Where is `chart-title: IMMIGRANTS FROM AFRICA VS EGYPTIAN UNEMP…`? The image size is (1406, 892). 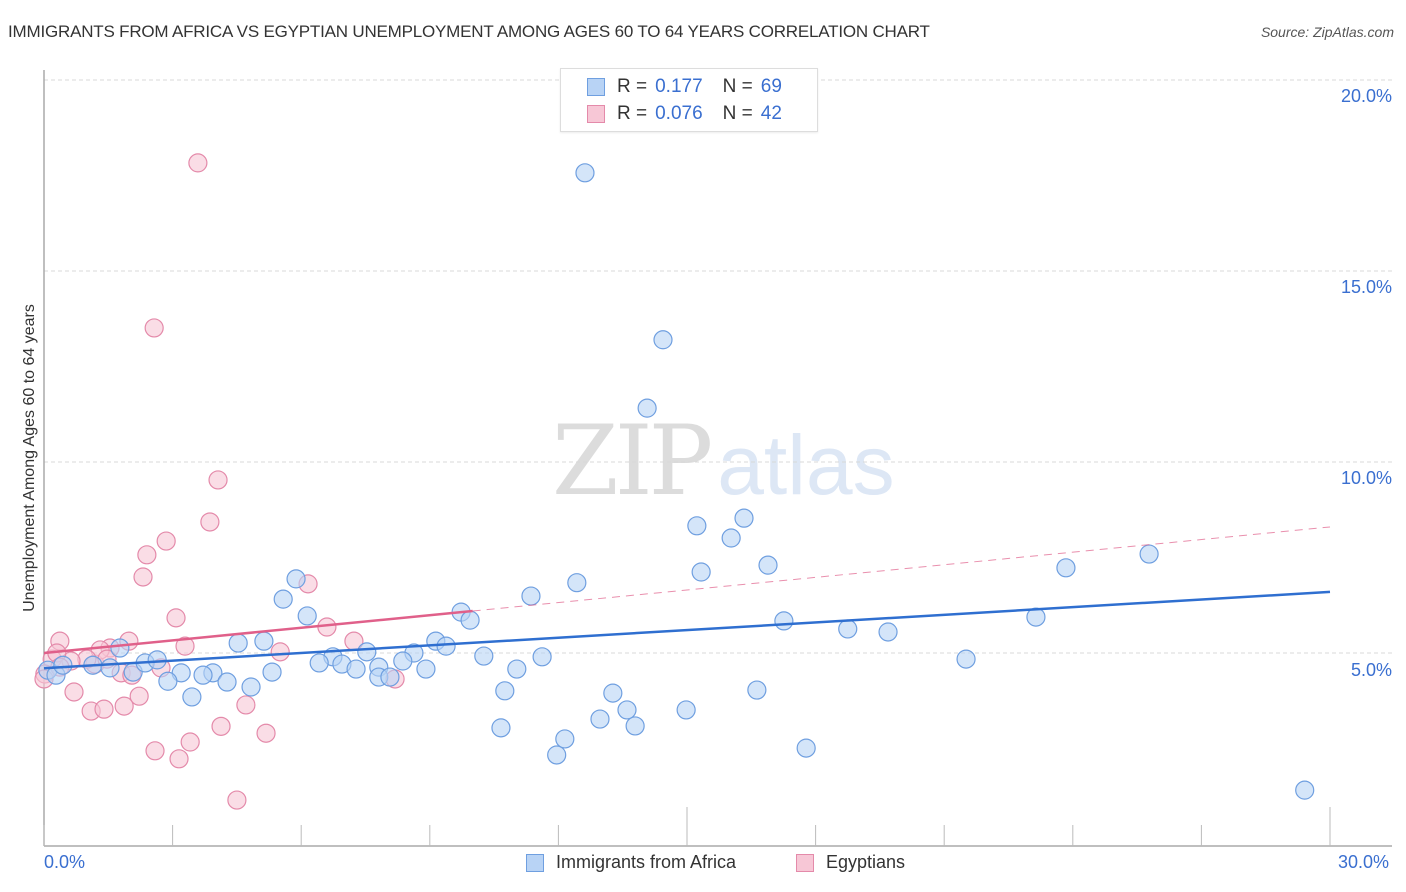 chart-title: IMMIGRANTS FROM AFRICA VS EGYPTIAN UNEMP… is located at coordinates (469, 31).